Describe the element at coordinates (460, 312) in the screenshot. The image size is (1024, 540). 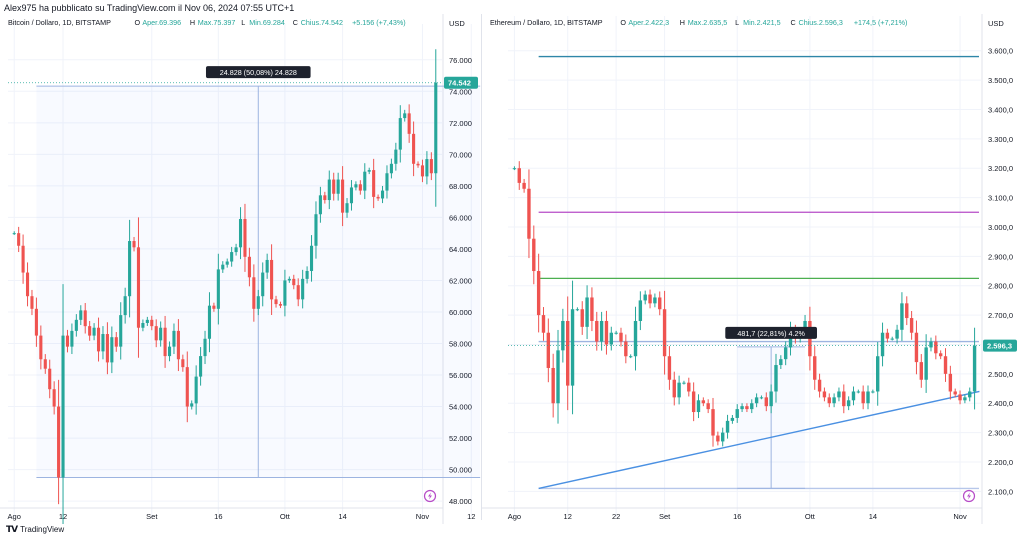
I see `y-tick-label: 60.000` at that location.